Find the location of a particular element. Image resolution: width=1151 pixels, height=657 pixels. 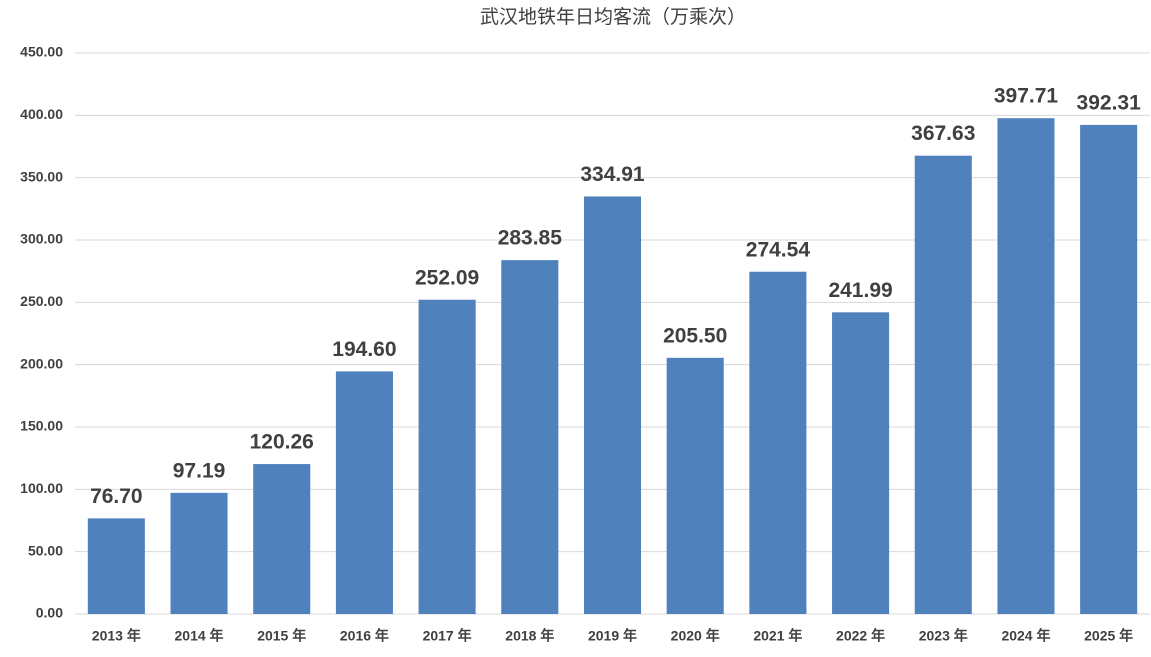

y-tick-label: 150.00 is located at coordinates (41, 426).